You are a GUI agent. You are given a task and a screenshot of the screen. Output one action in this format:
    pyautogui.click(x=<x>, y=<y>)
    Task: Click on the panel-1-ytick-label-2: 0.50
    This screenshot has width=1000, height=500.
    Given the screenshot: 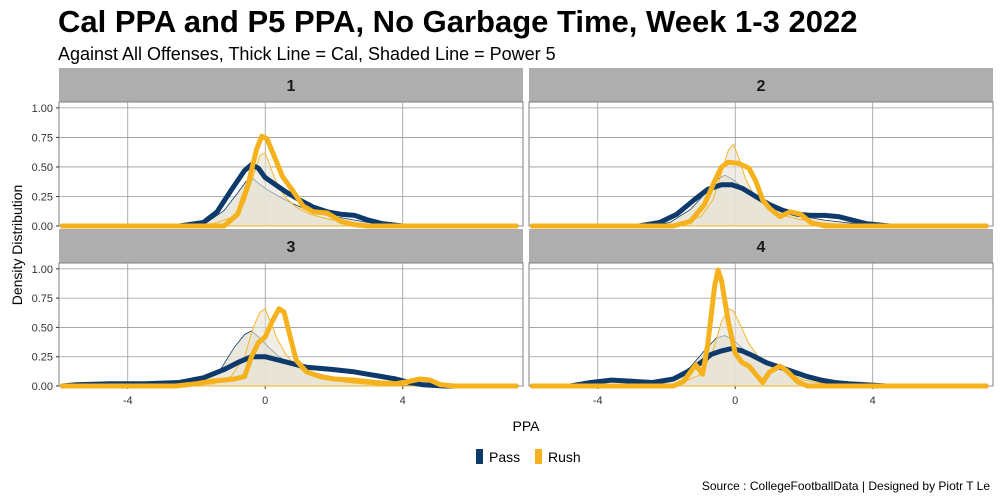 What is the action you would take?
    pyautogui.click(x=42, y=168)
    